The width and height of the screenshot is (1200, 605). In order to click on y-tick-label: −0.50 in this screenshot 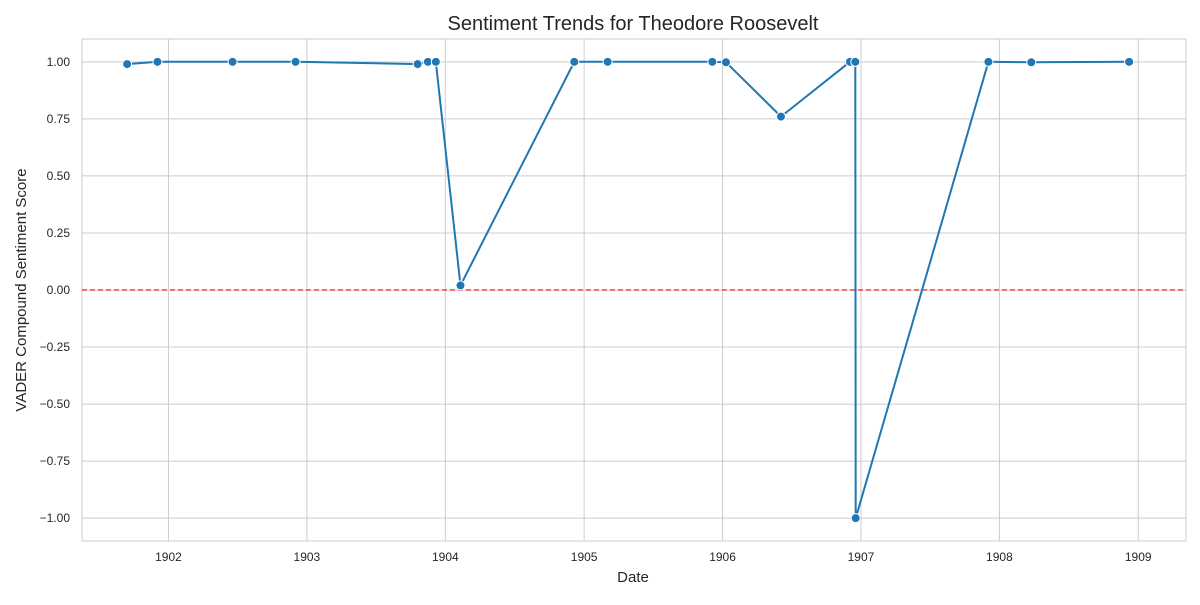, I will do `click(55, 404)`.